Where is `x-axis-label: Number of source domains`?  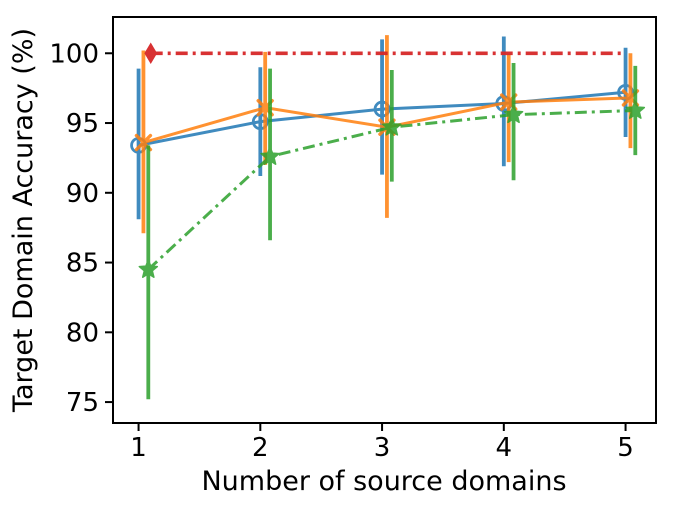 x-axis-label: Number of source domains is located at coordinates (383, 481).